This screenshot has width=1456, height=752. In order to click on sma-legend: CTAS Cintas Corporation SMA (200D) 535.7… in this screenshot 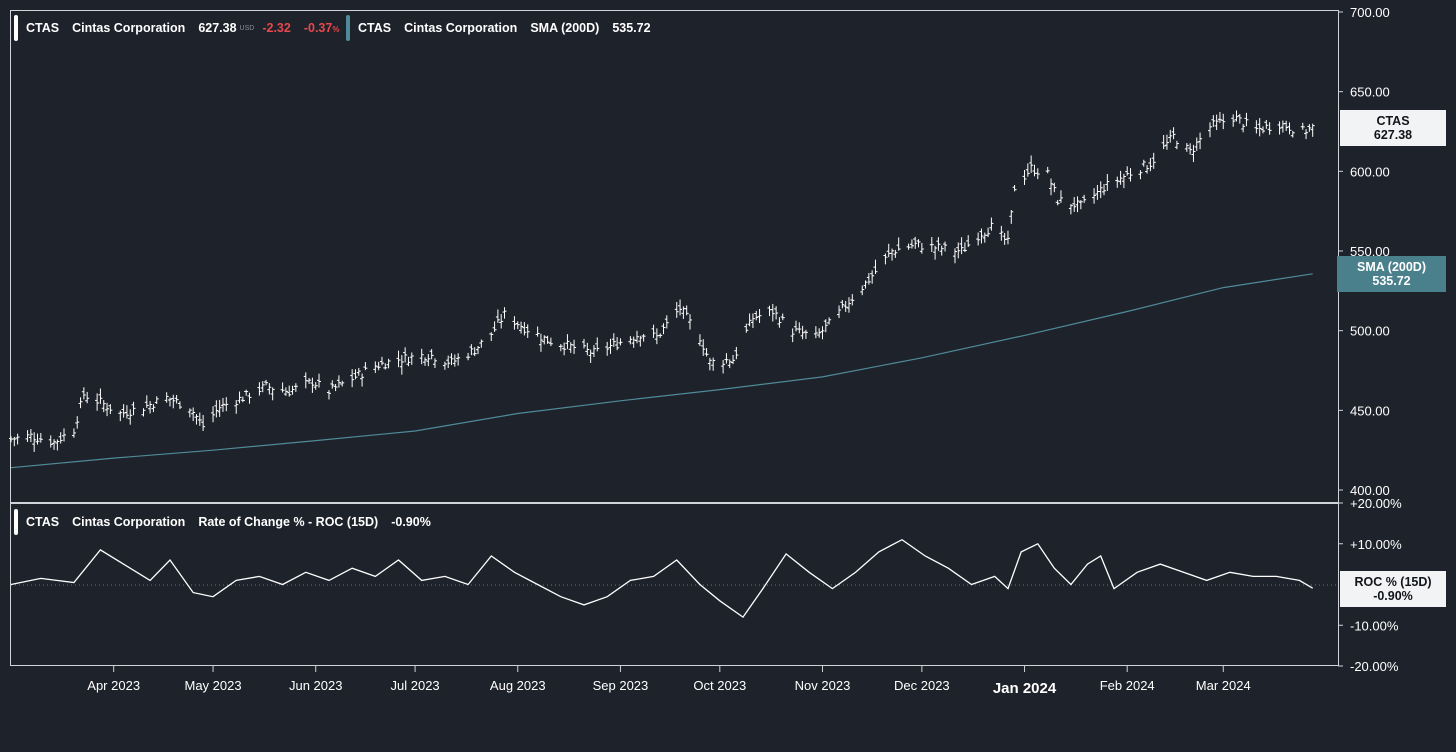, I will do `click(505, 28)`.